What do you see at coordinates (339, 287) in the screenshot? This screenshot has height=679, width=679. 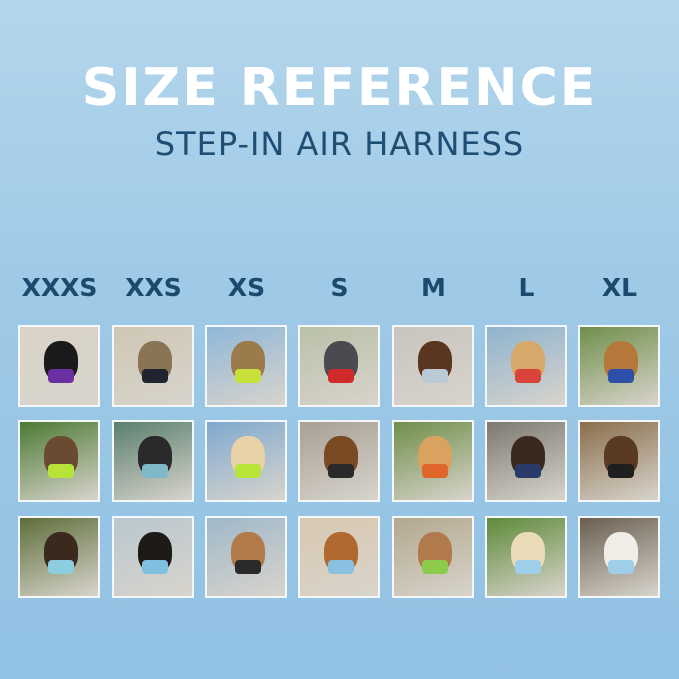 I see `size-label-s: S` at bounding box center [339, 287].